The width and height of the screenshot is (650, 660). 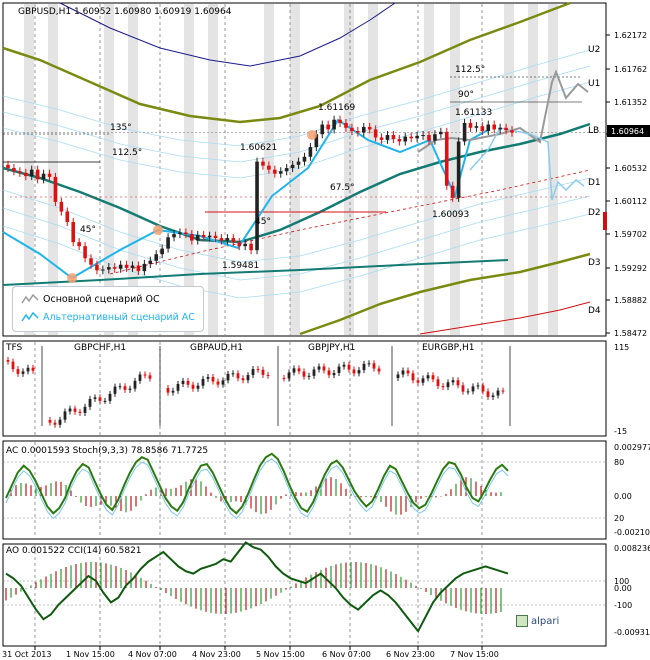 What do you see at coordinates (127, 153) in the screenshot?
I see `chart-annotation: 112.5°` at bounding box center [127, 153].